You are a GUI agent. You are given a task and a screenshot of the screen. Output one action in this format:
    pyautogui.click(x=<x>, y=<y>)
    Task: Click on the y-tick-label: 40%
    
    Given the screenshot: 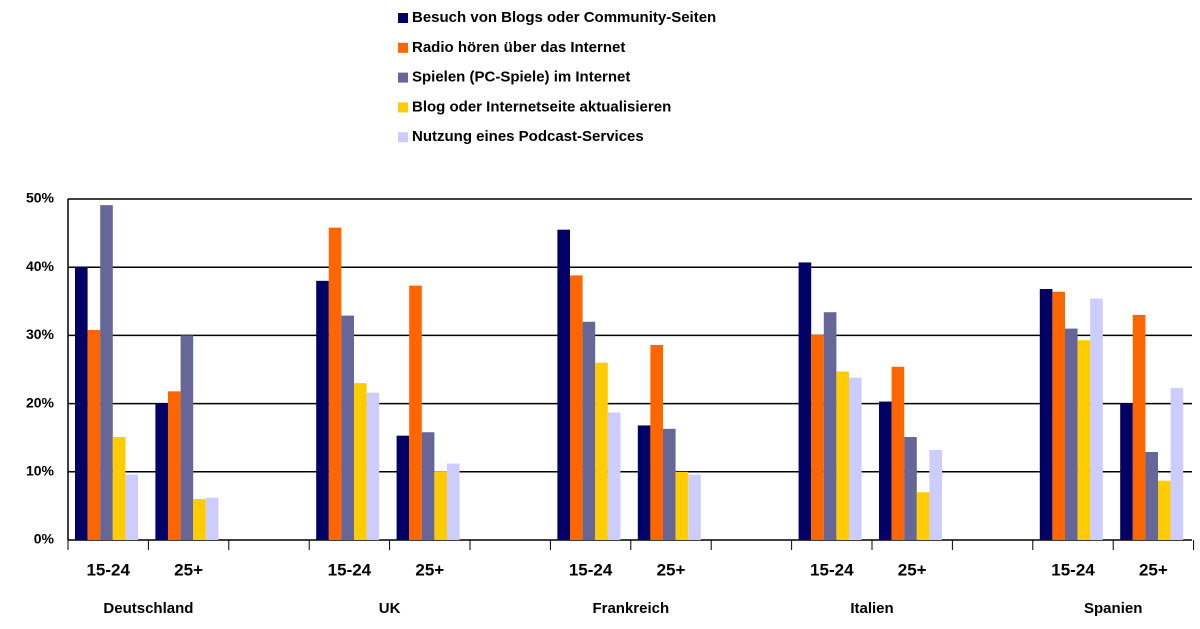 What is the action you would take?
    pyautogui.click(x=40, y=266)
    